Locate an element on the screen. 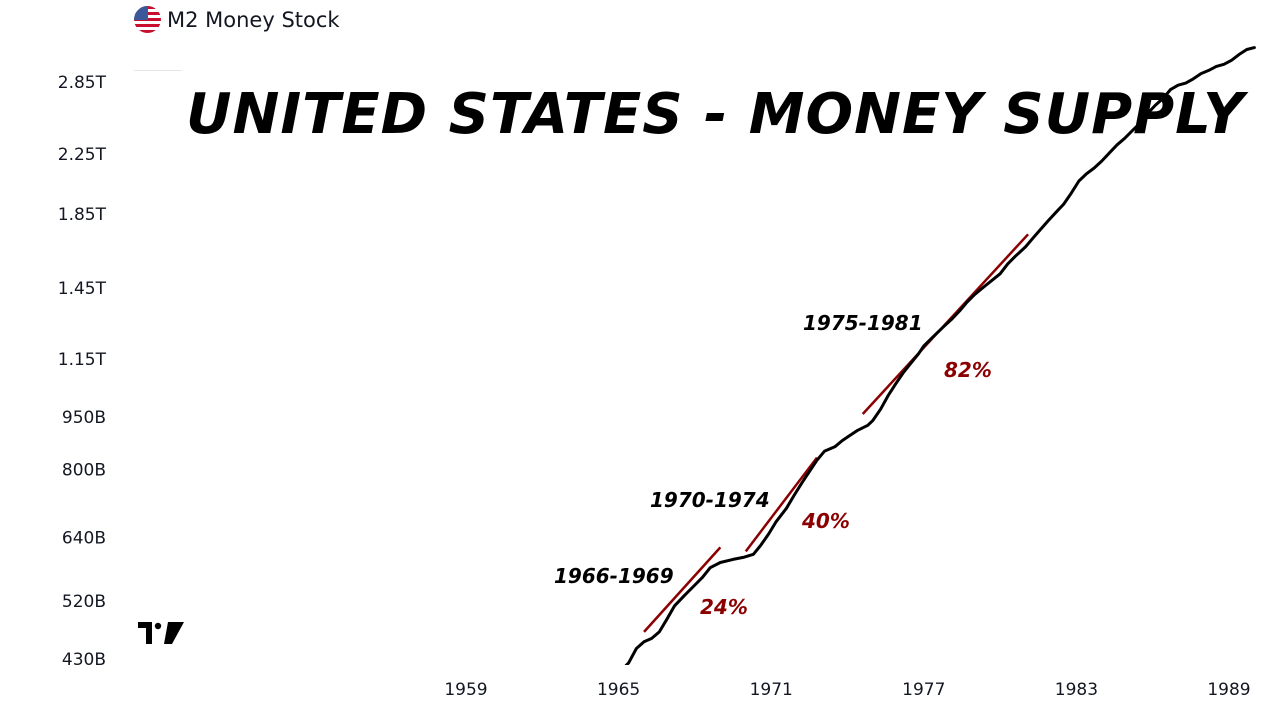 Image resolution: width=1286 pixels, height=711 pixels. x-tick-label: 1965 is located at coordinates (618, 690).